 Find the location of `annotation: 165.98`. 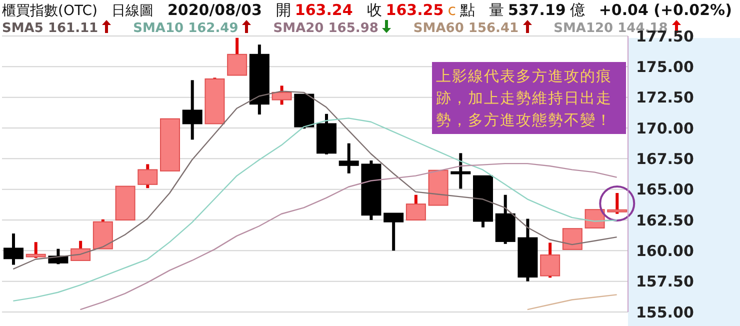

annotation: 165.98 is located at coordinates (353, 28).